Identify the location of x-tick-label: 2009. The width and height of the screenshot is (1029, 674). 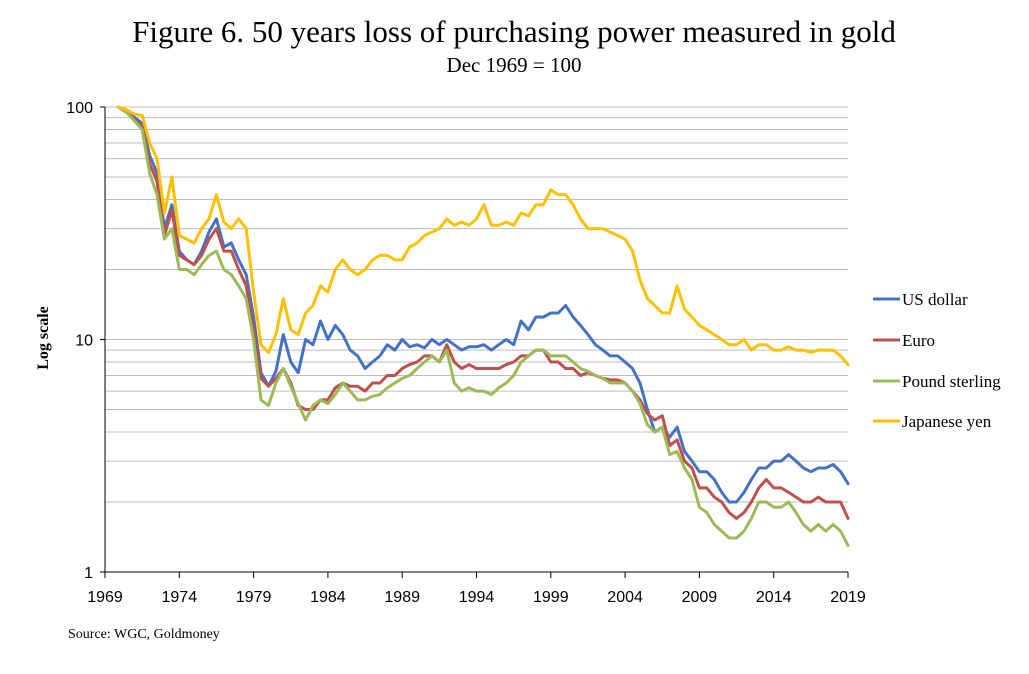
(700, 597).